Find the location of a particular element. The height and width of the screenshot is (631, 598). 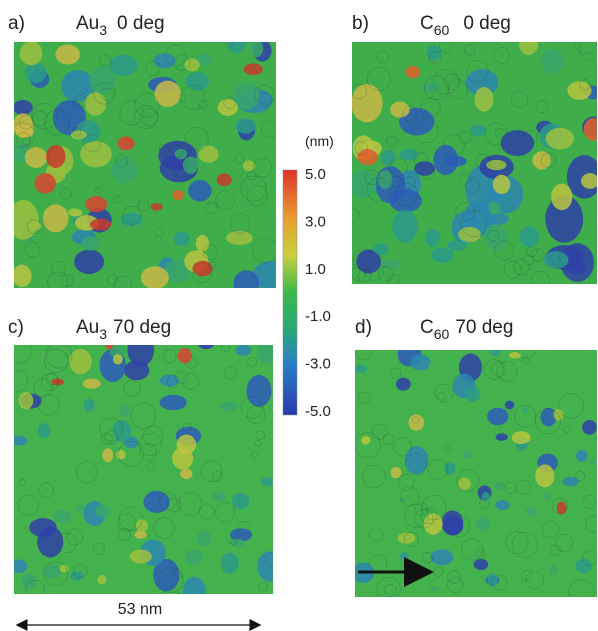

angle: 0 deg is located at coordinates (141, 23).